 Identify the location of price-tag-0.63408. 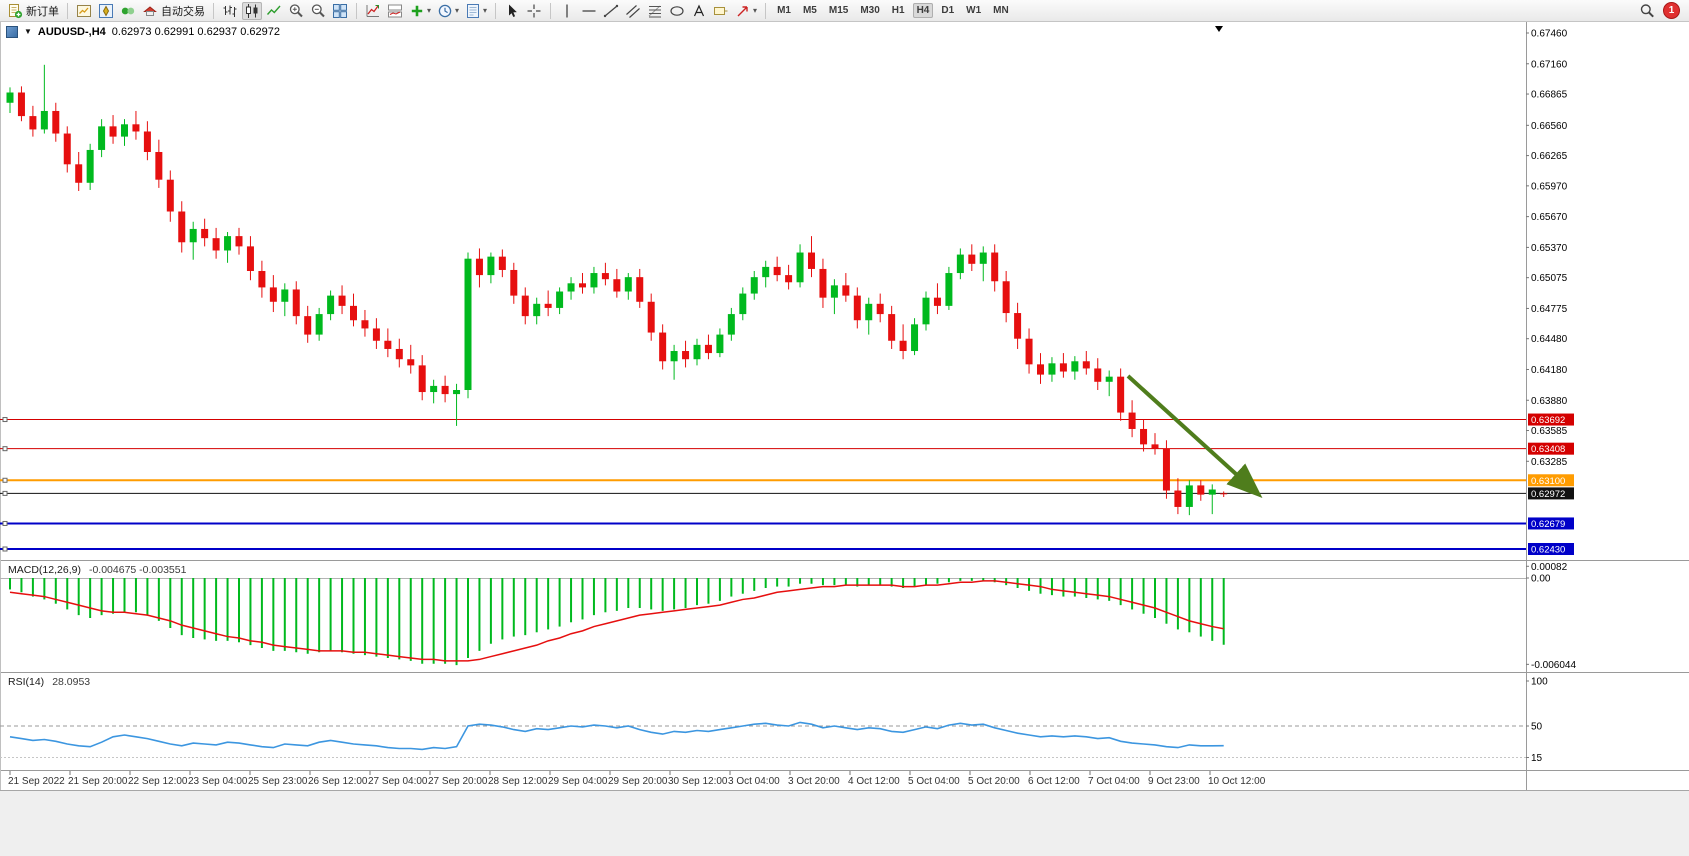
(1551, 448).